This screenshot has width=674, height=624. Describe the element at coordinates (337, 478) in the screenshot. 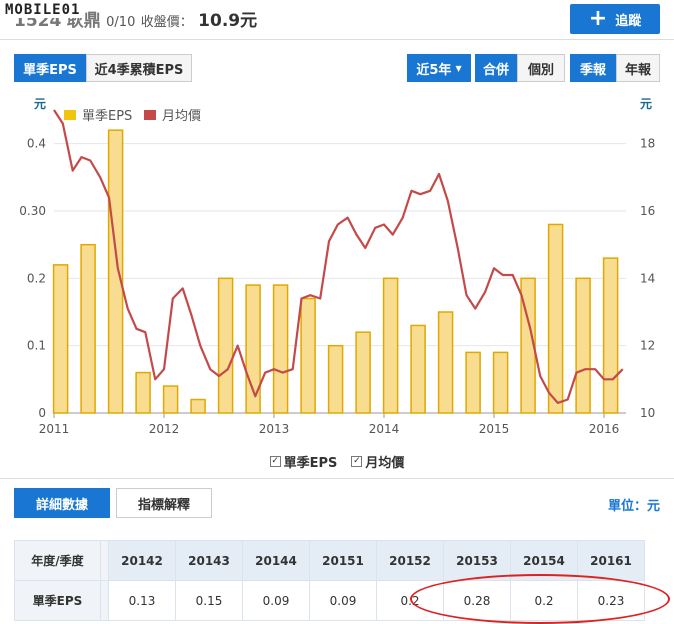

I see `divider` at that location.